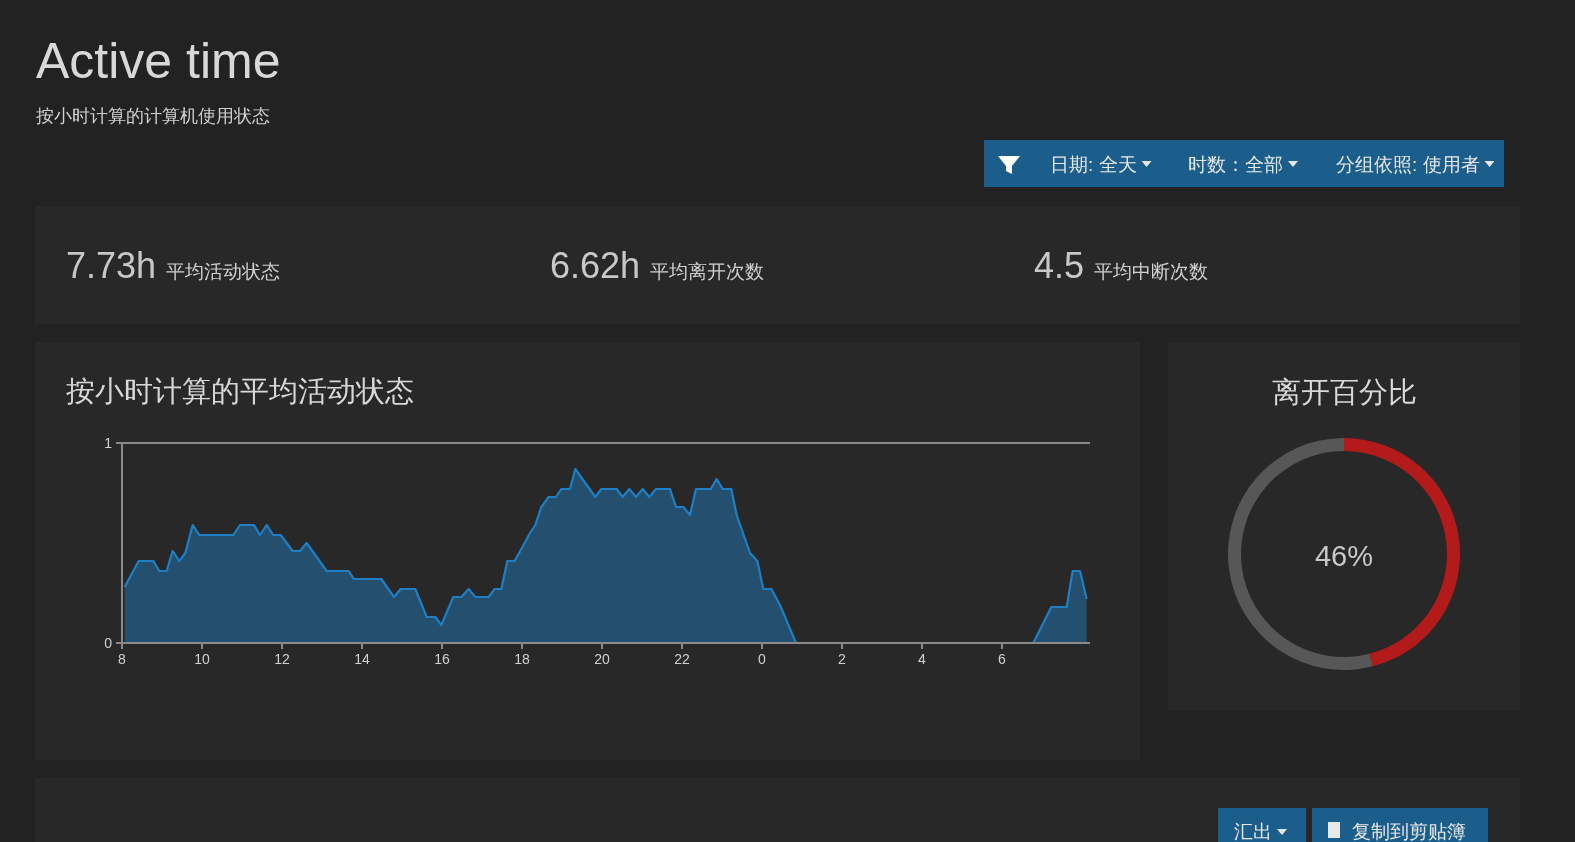  I want to click on text: 平均活动状态, so click(223, 271).